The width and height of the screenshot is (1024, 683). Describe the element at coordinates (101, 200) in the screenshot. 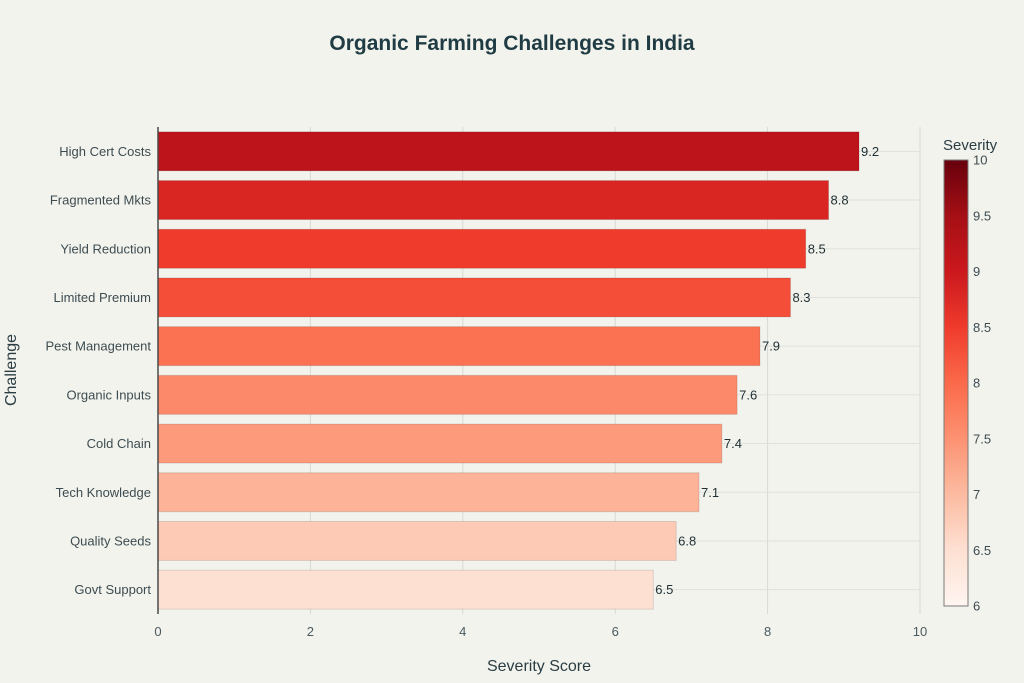

I see `category-label-1: Fragmented Mkts` at that location.